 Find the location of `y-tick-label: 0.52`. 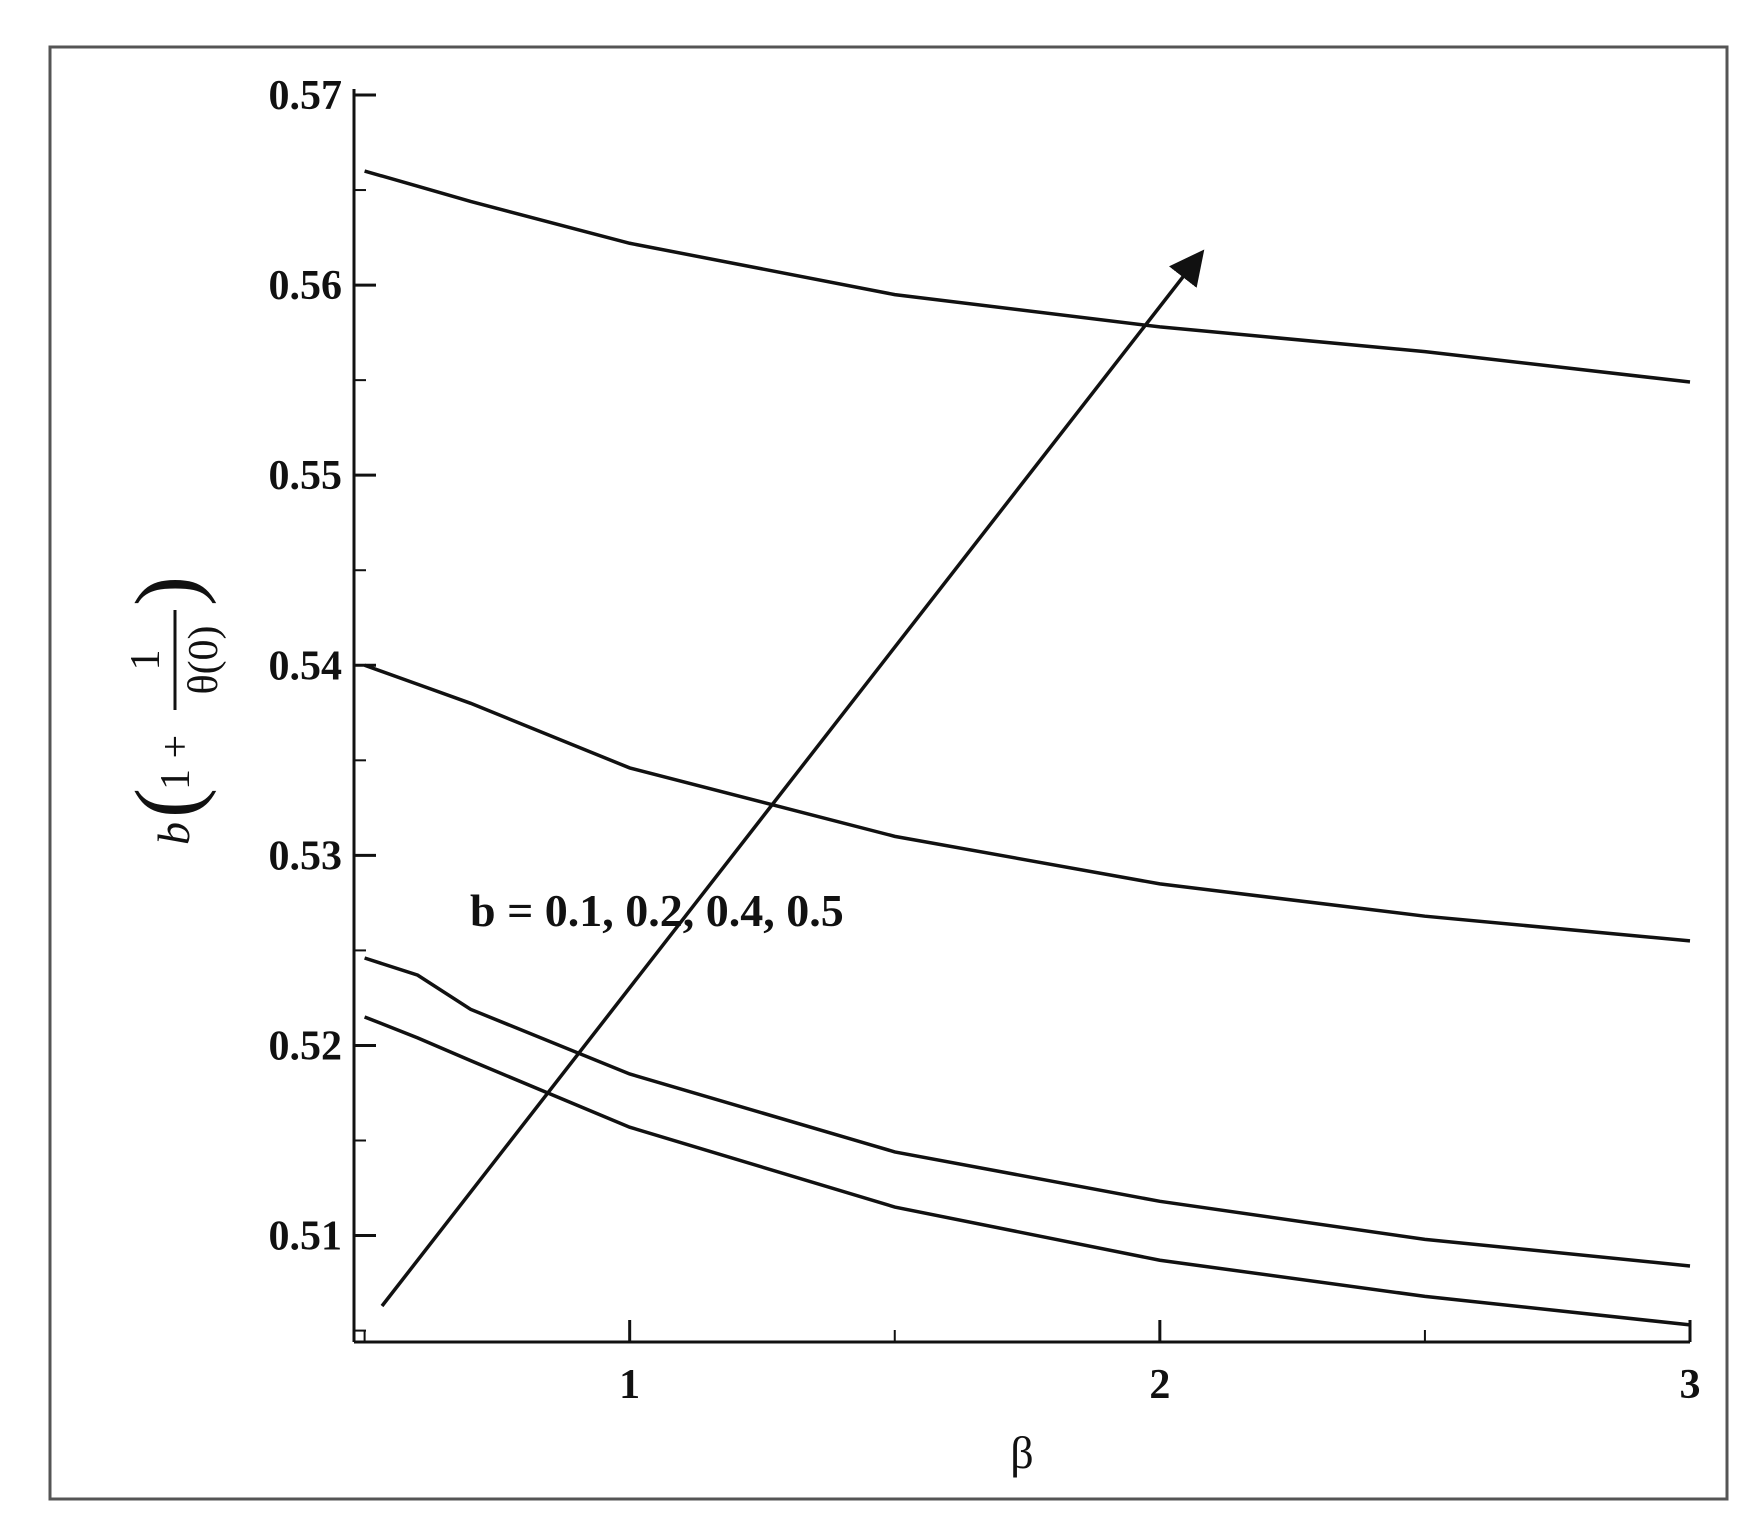

y-tick-label: 0.52 is located at coordinates (306, 1046).